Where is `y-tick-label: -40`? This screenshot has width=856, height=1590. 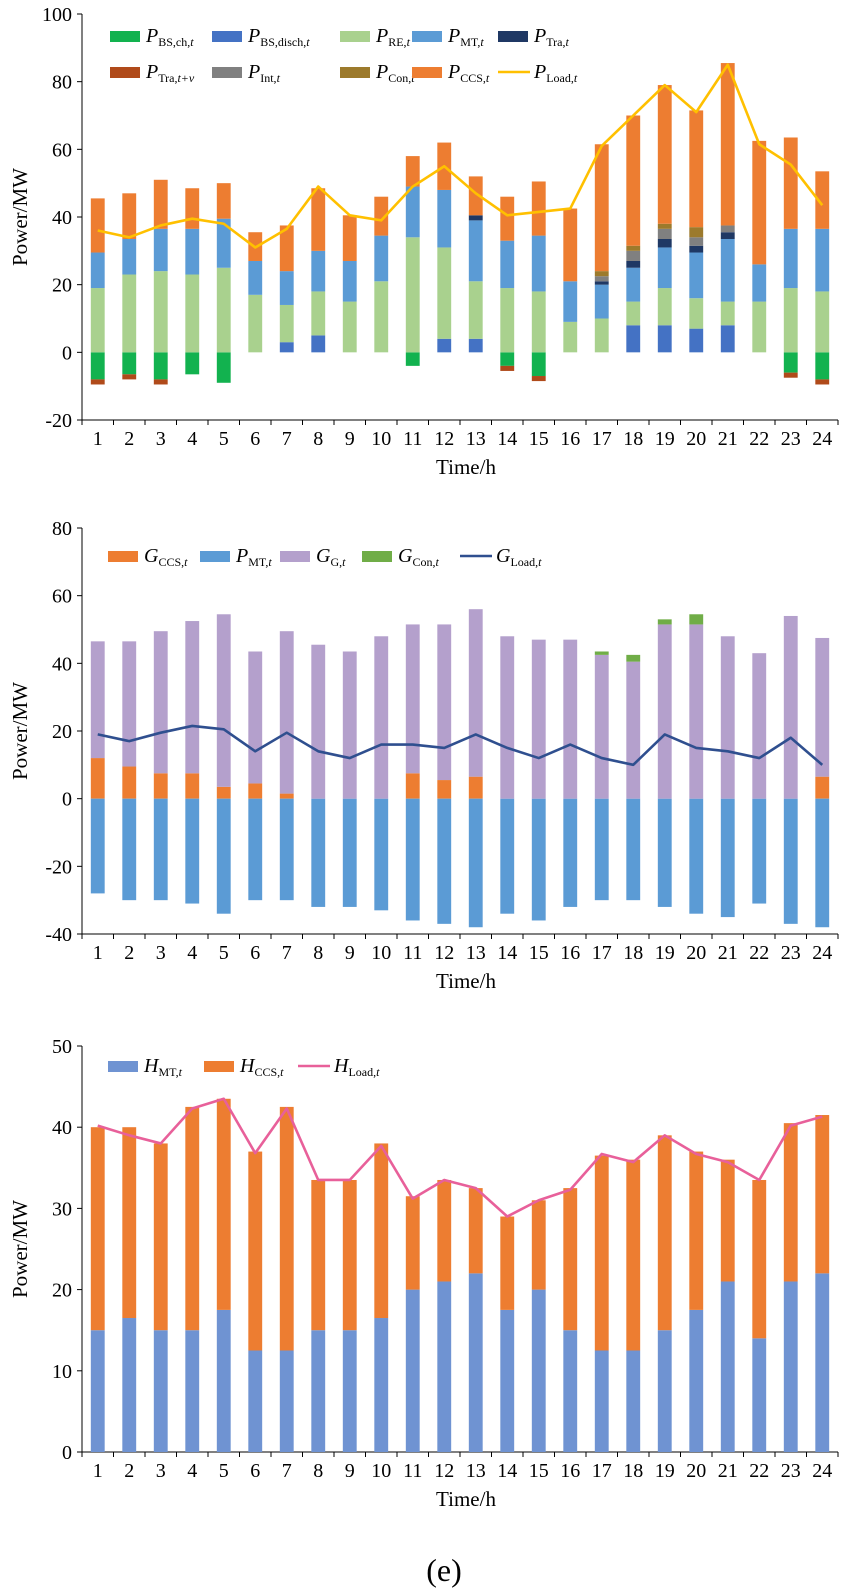
y-tick-label: -40 is located at coordinates (58, 935).